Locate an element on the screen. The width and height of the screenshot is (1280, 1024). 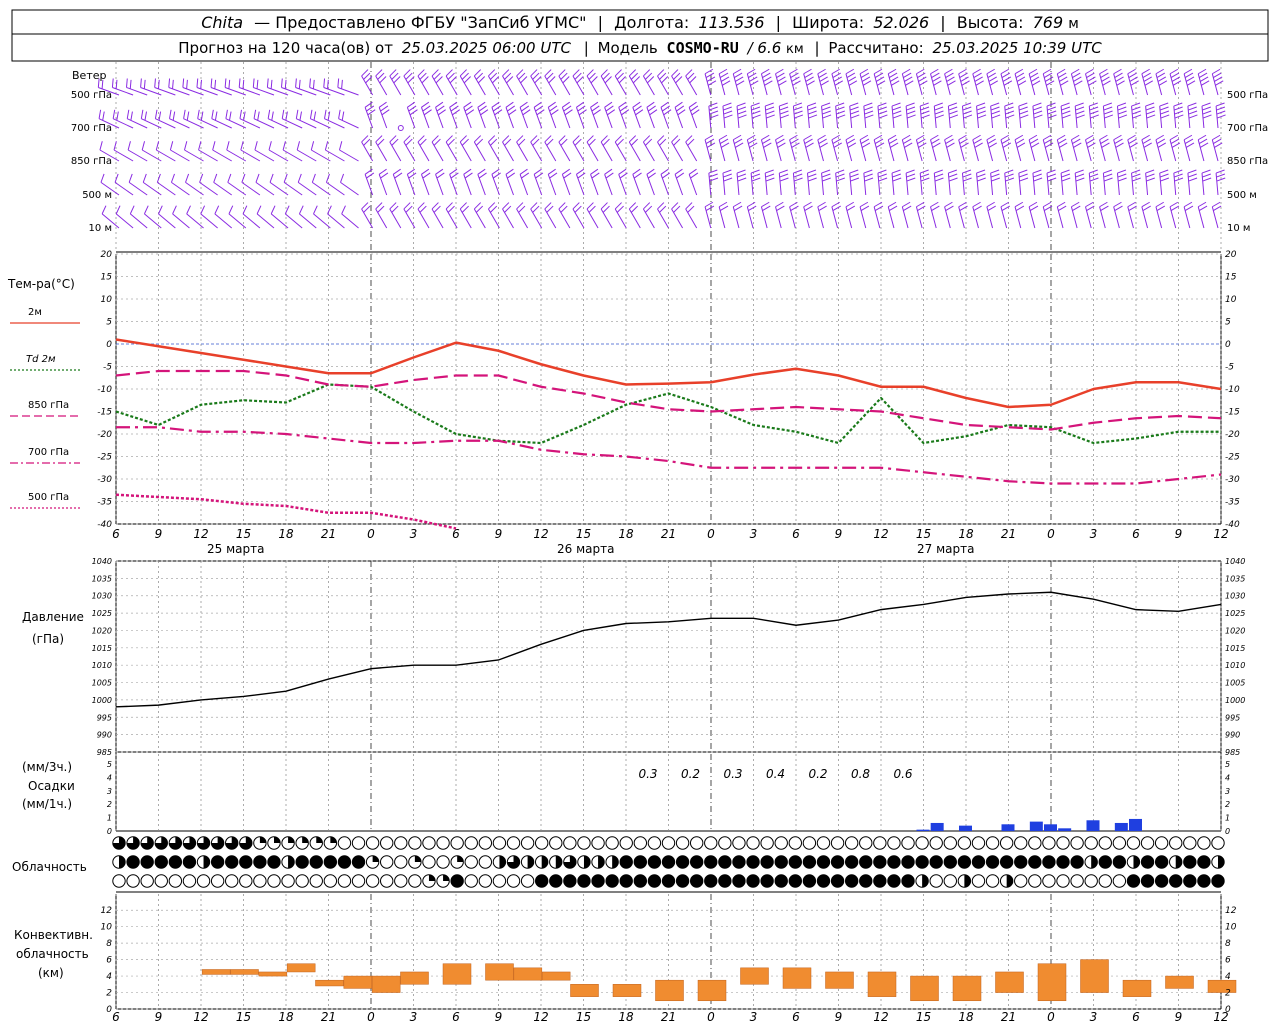
forecast-from: 25.03.2025 06:00 UTC is located at coordinates (487, 48).